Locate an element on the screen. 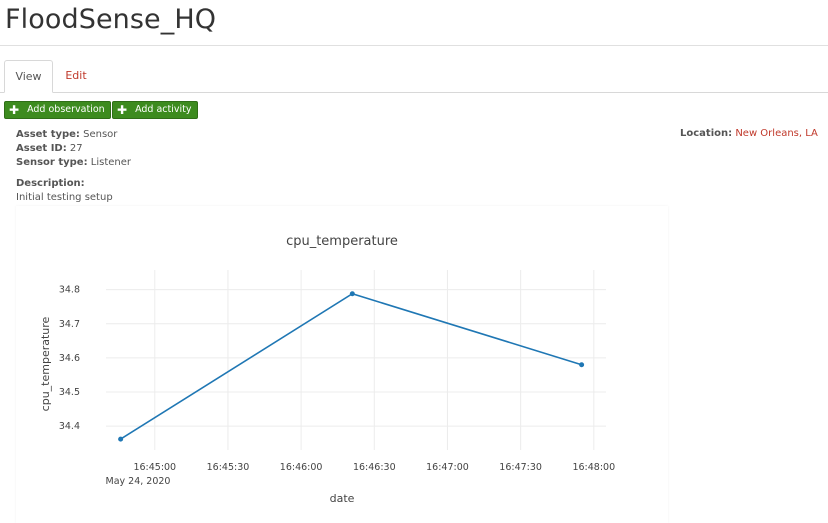  x-axis-date-label: May 24, 2020 is located at coordinates (138, 481).